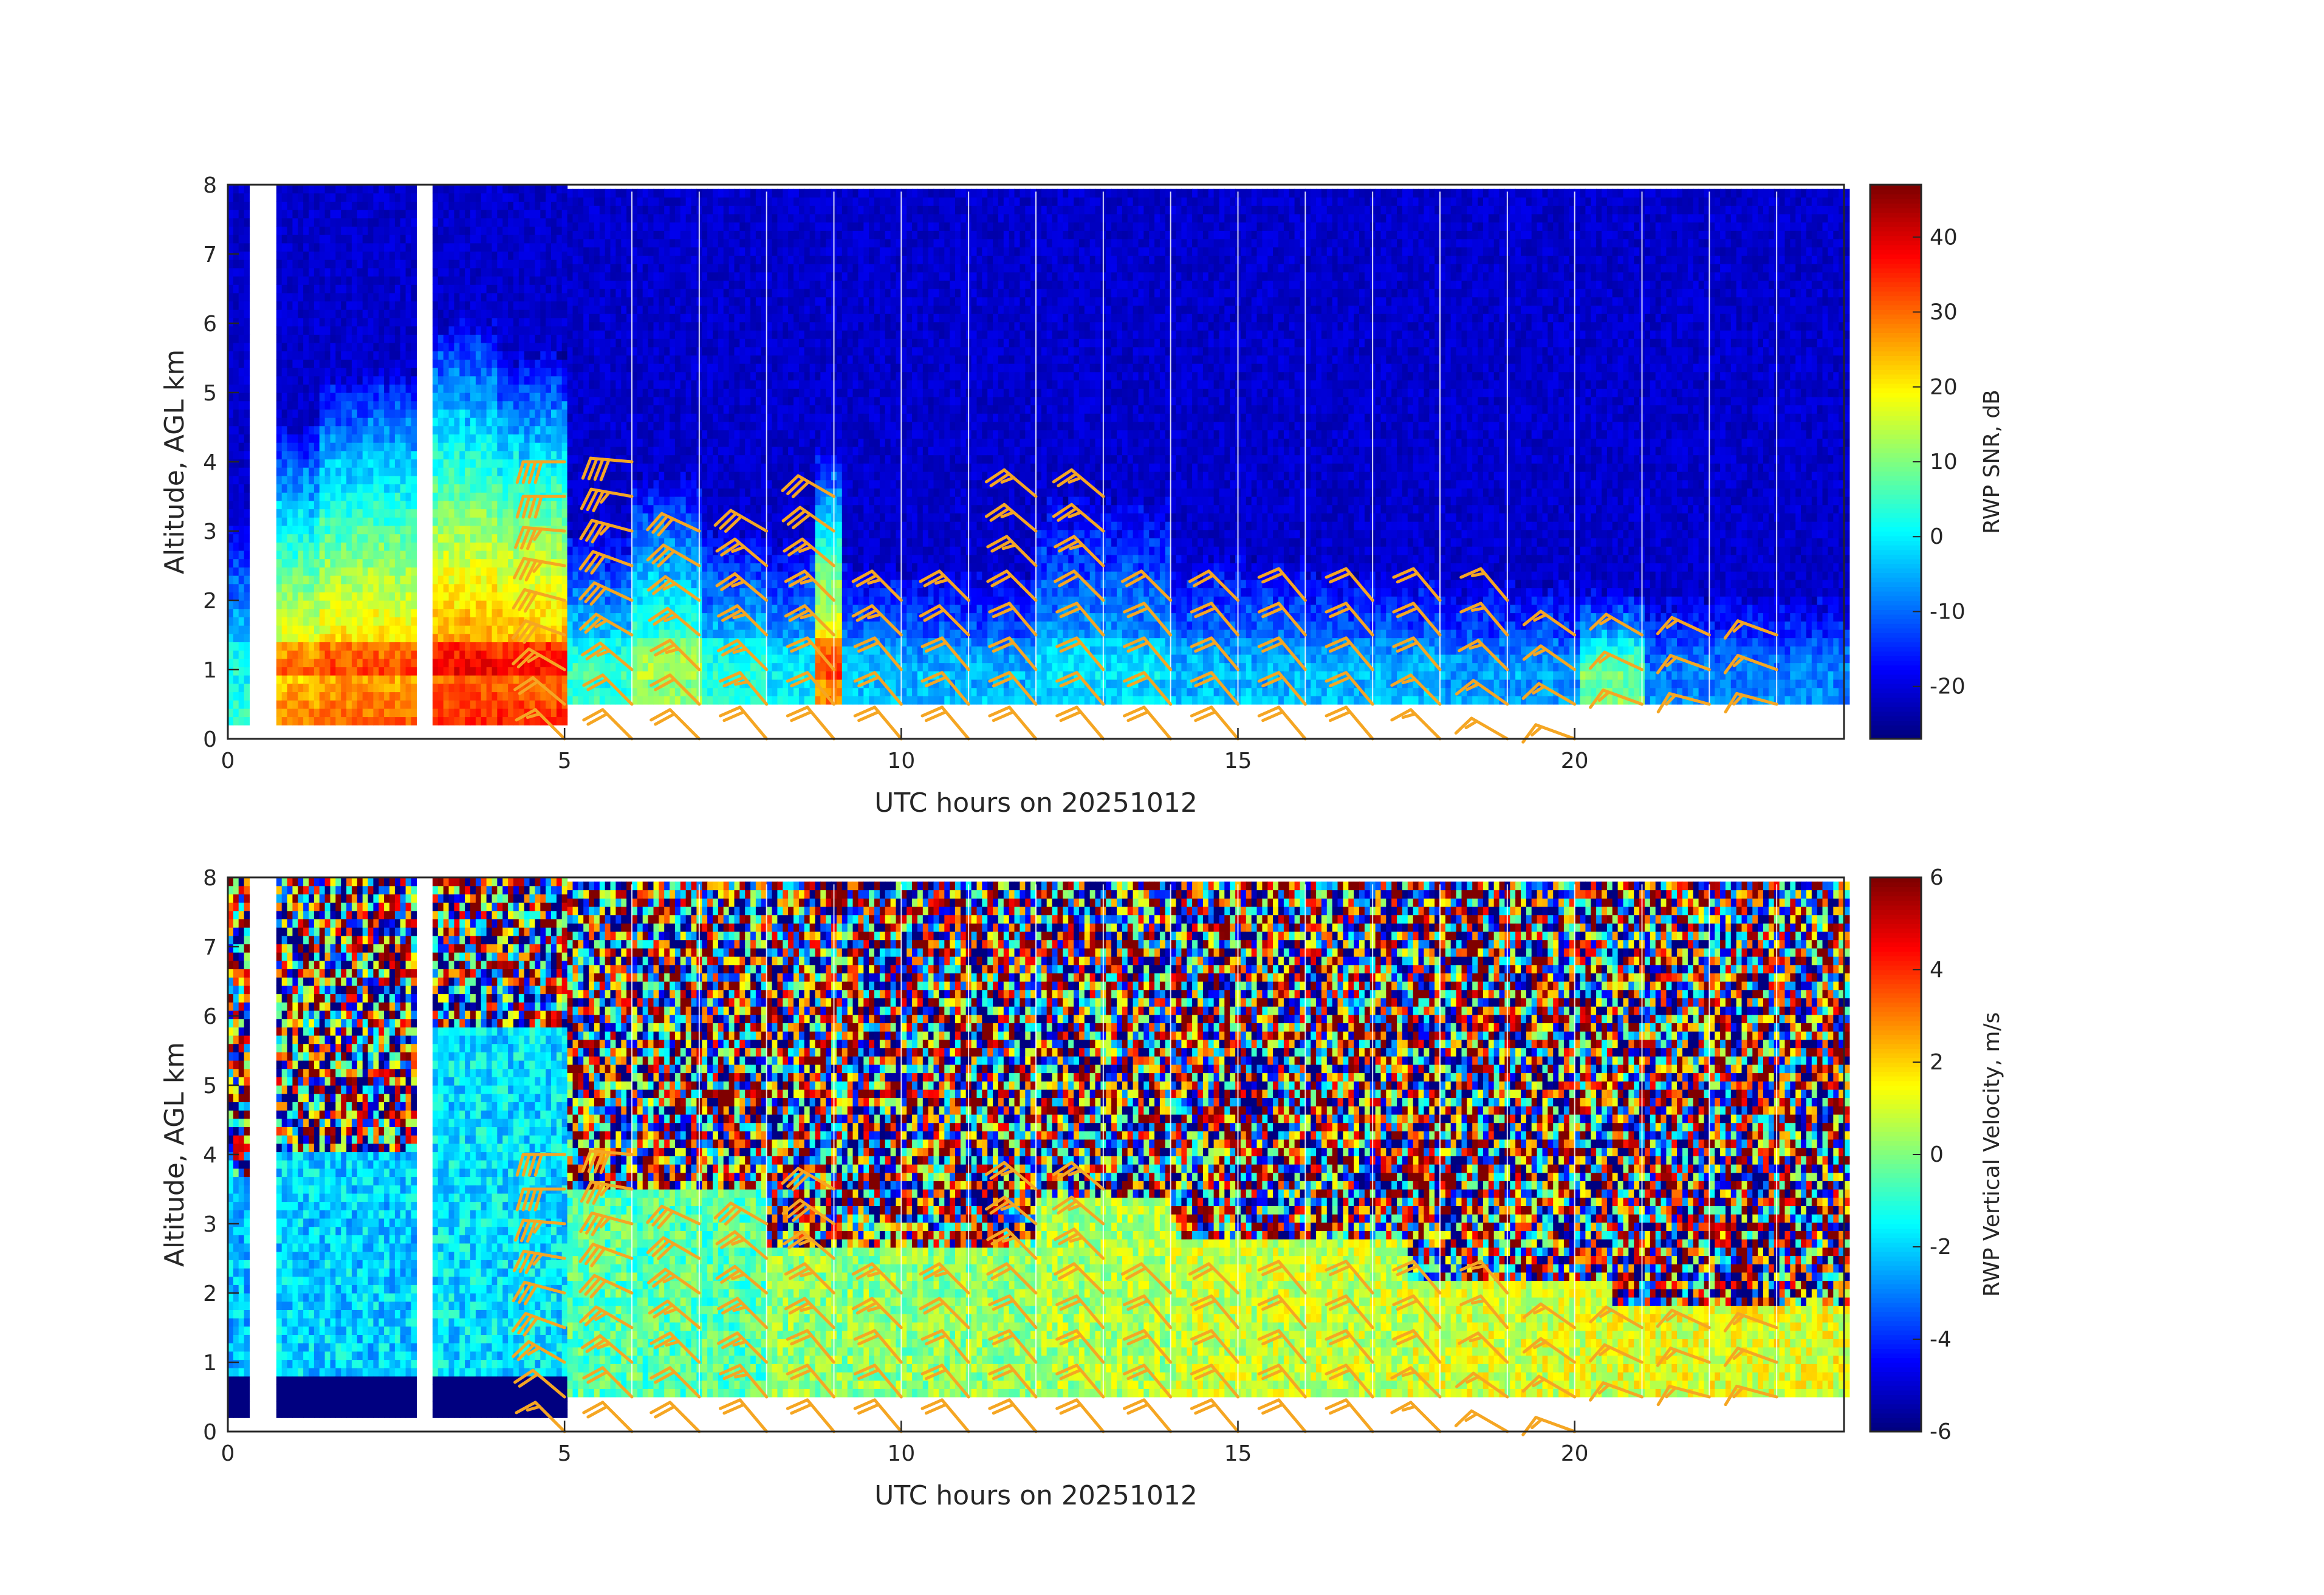 The height and width of the screenshot is (1595, 2324). I want to click on snr-x-tick-label: 15, so click(1238, 761).